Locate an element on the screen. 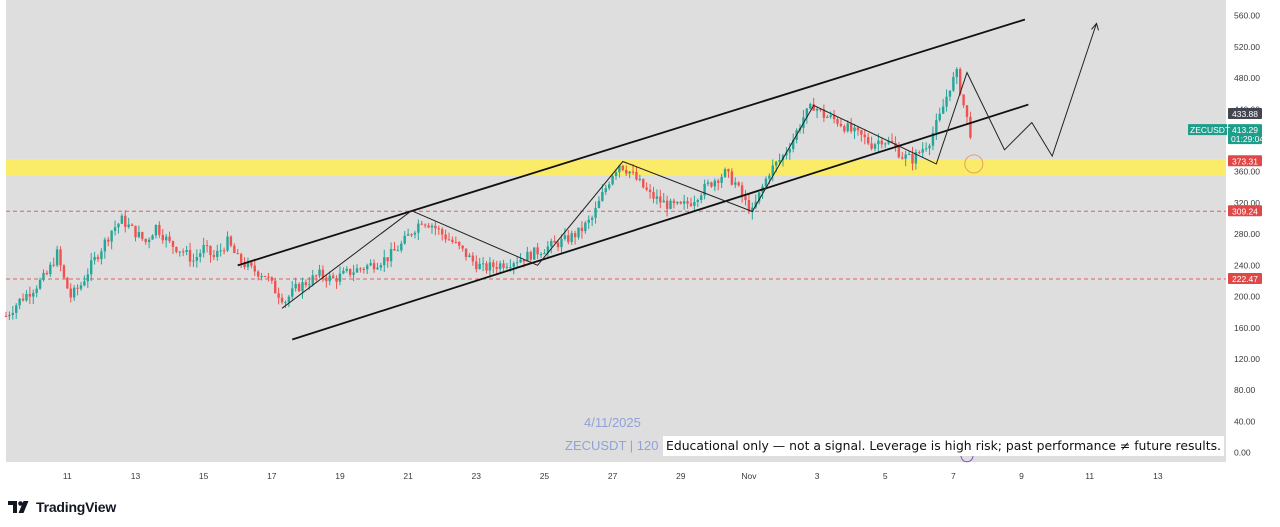 This screenshot has height=527, width=1280. tradingview-brand: TradingView is located at coordinates (62, 507).